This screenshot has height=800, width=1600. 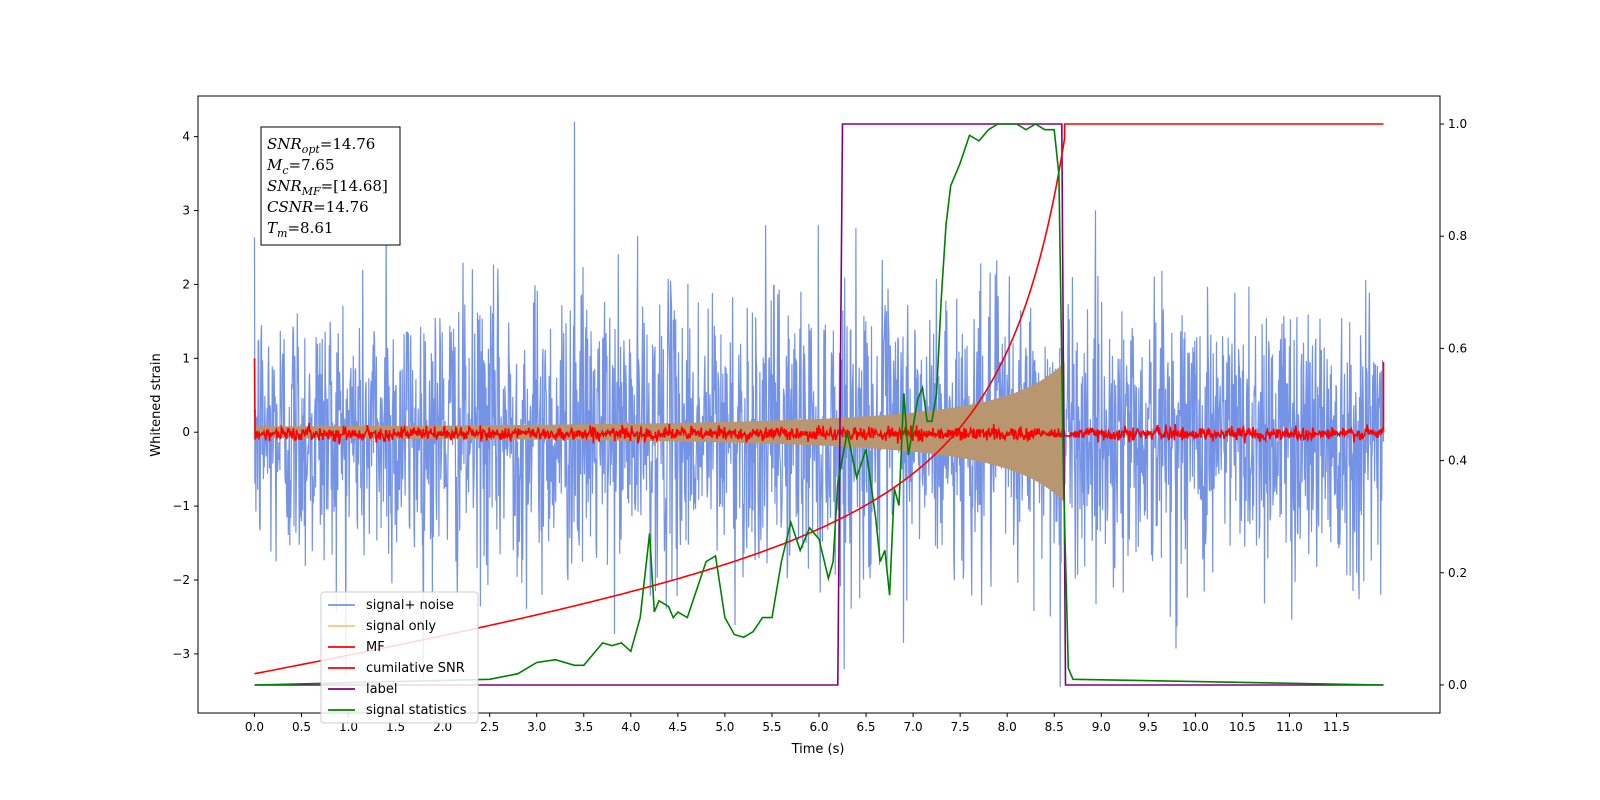 I want to click on x-tick-label: 4.5, so click(x=677, y=727).